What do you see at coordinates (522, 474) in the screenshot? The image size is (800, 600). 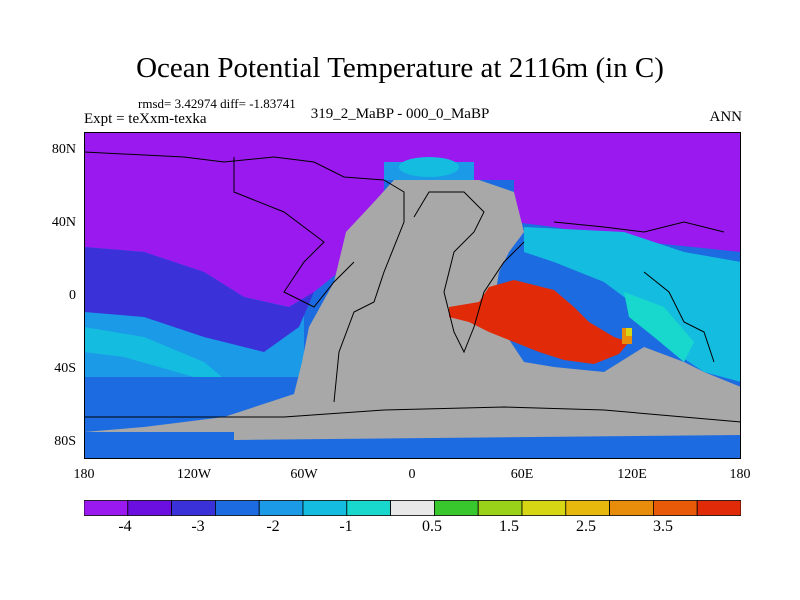 I see `x-tick-60e: 60E` at bounding box center [522, 474].